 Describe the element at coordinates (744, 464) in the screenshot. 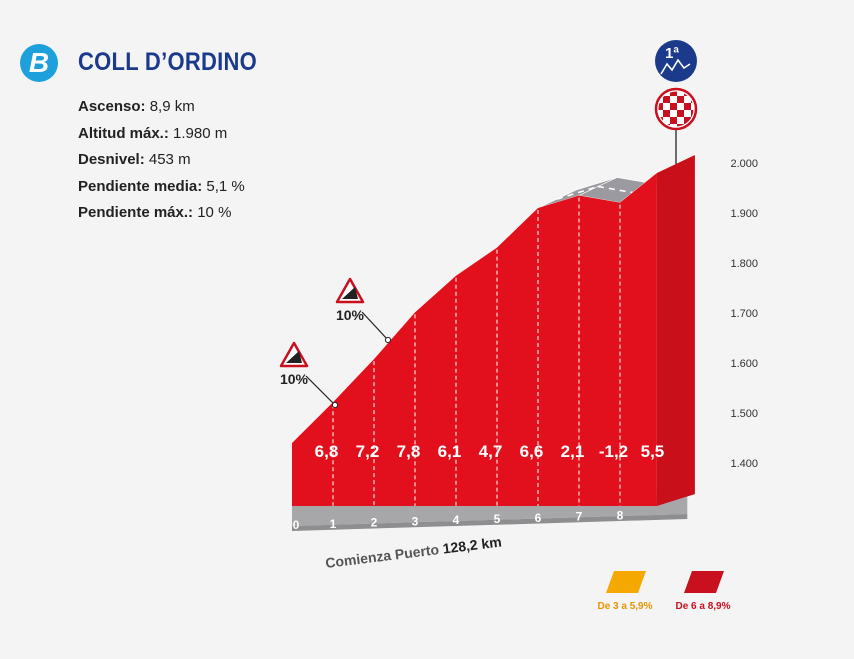

I see `y-tick-label: 1.400` at that location.